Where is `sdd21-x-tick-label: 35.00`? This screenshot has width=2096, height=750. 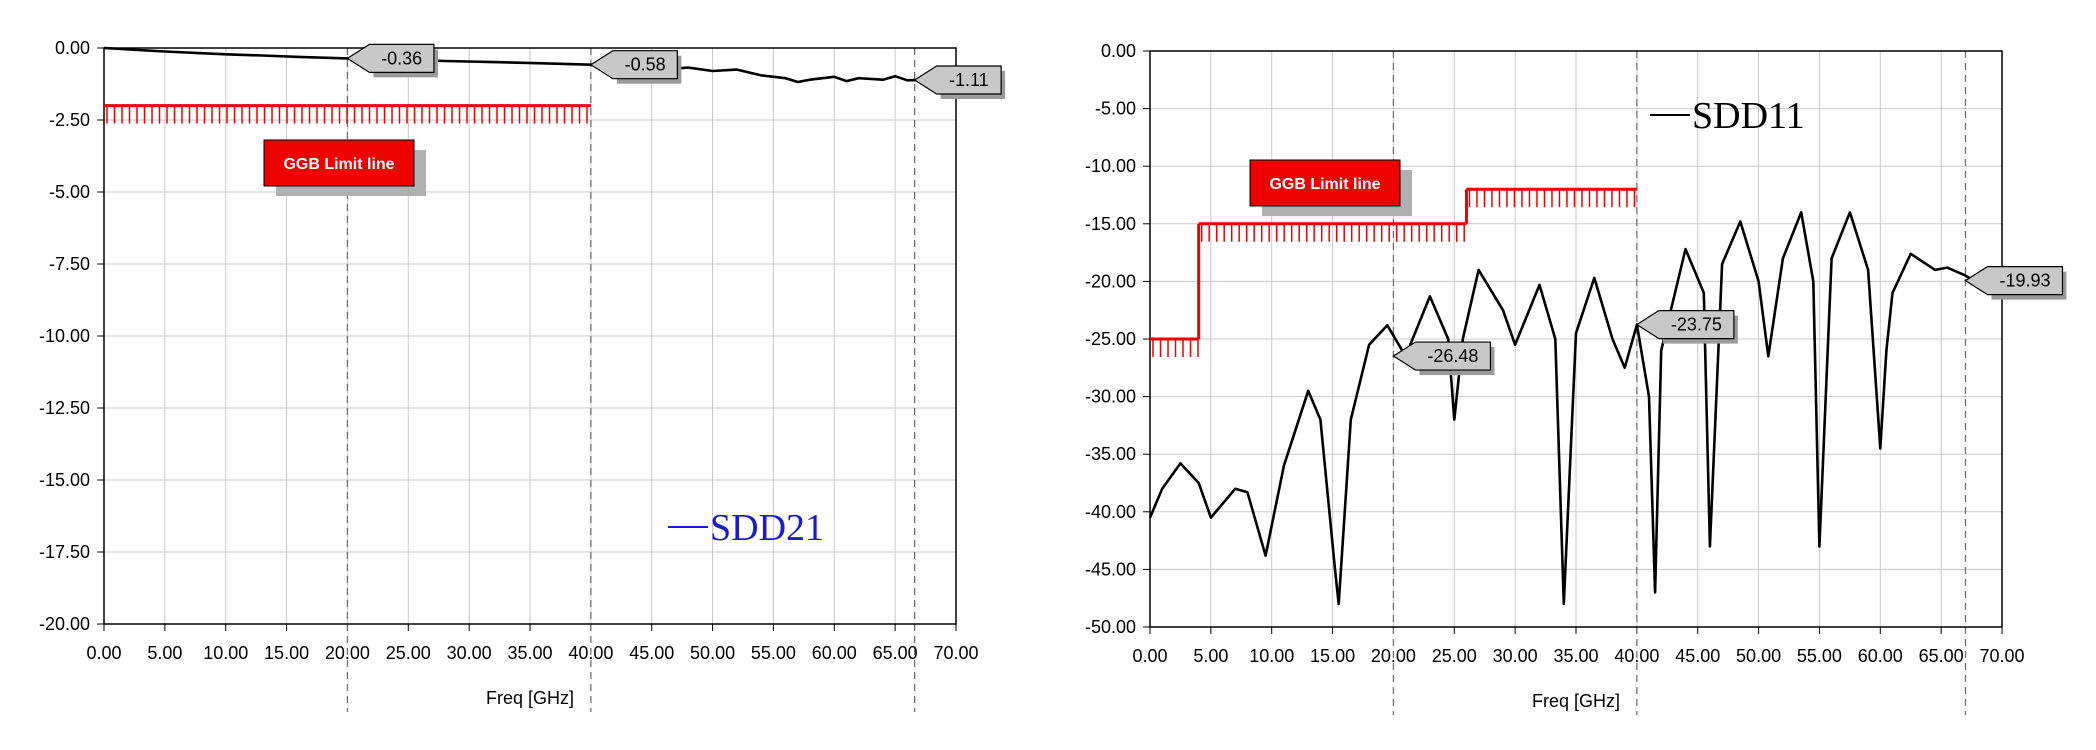 sdd21-x-tick-label: 35.00 is located at coordinates (529, 653).